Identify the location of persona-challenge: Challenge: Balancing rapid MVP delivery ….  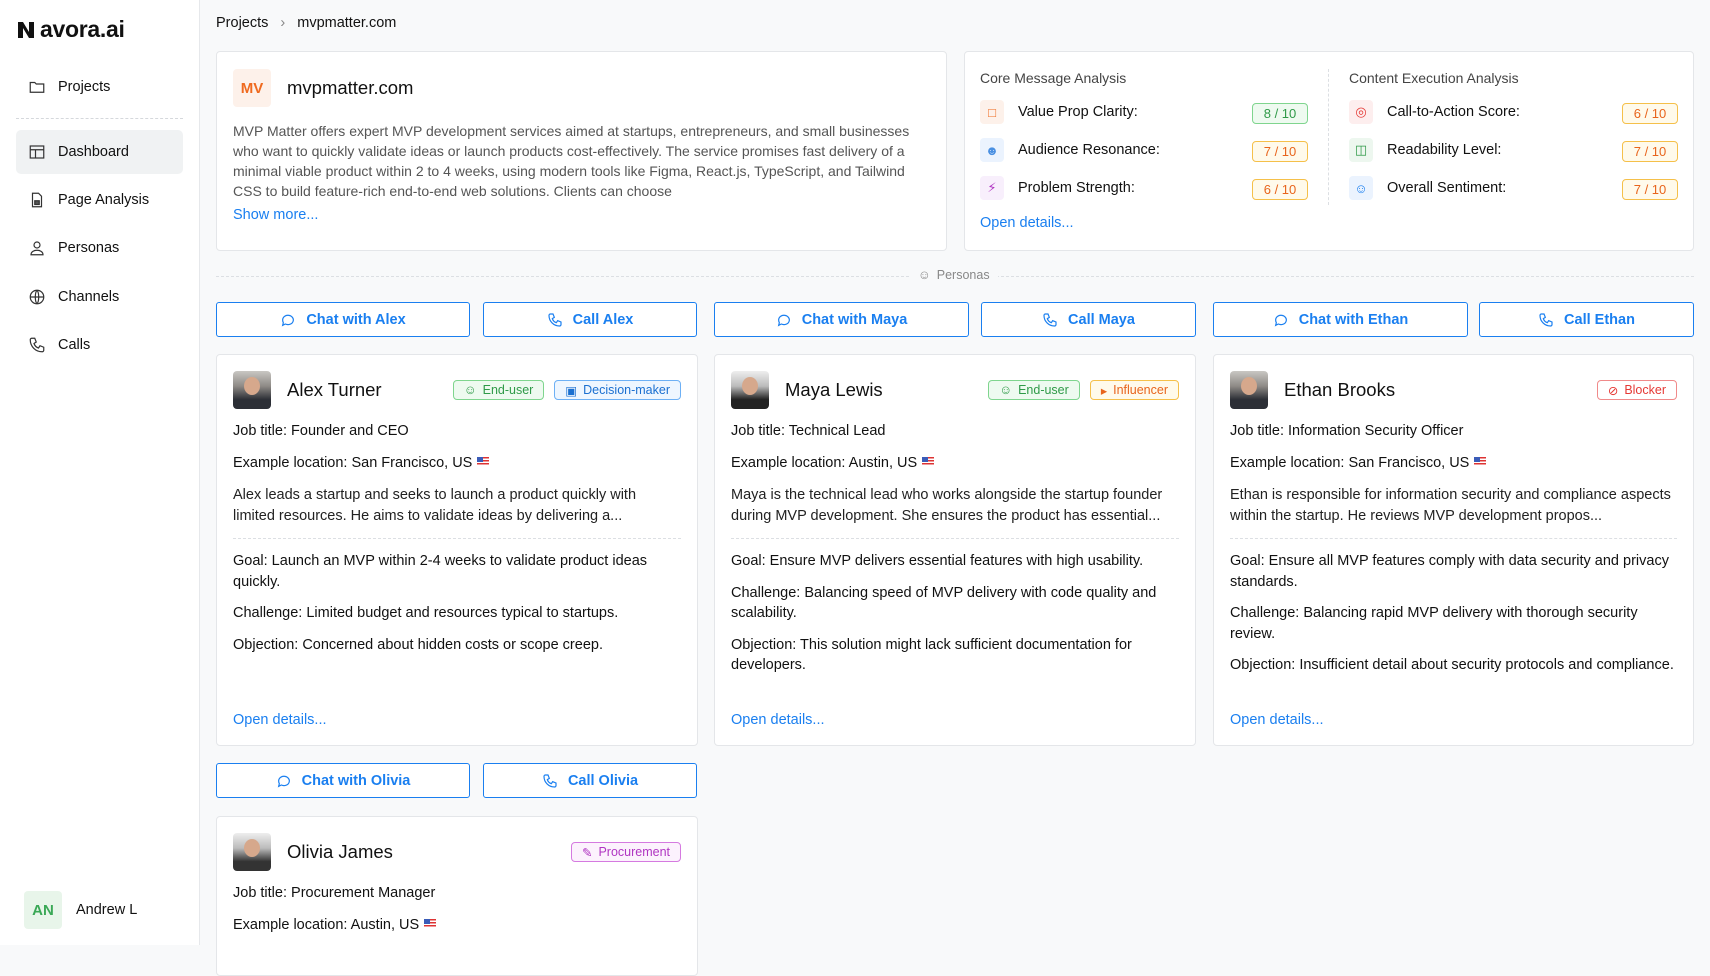
(1434, 623).